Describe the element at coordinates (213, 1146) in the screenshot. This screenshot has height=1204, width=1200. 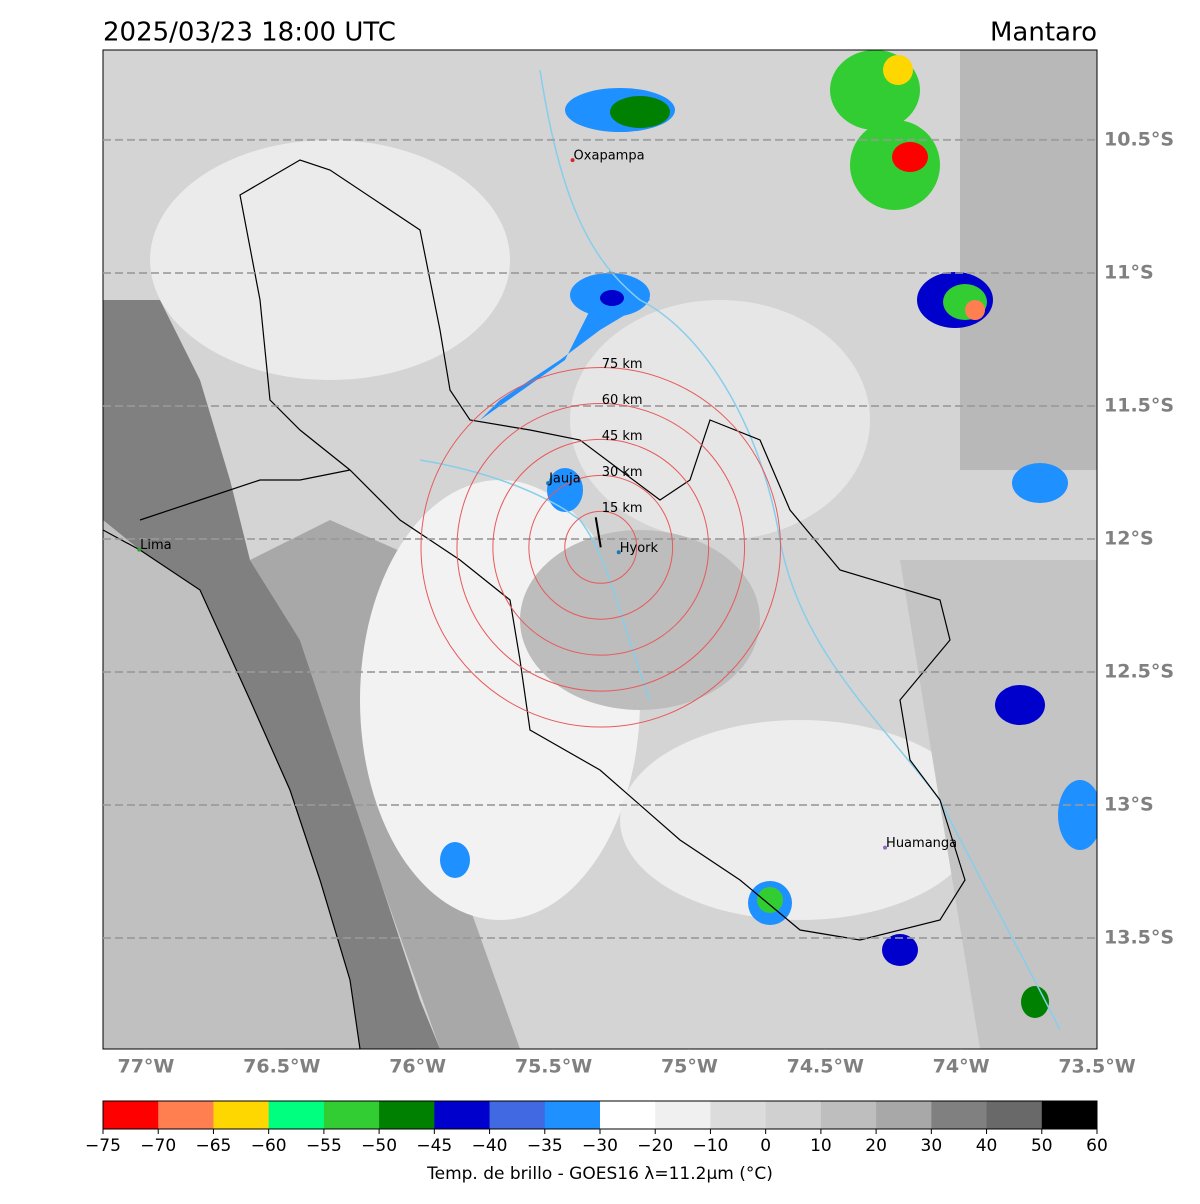
I see `colorbar-tick-label: −65` at that location.